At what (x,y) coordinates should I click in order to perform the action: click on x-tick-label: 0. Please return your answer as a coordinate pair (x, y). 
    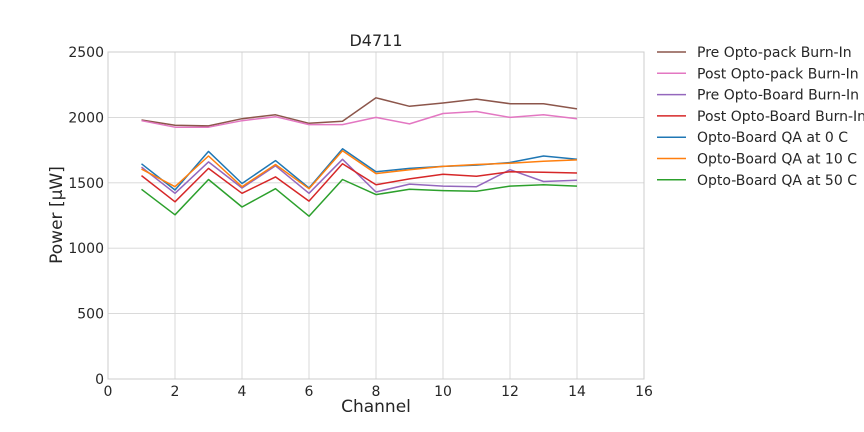
    Looking at the image, I should click on (108, 392).